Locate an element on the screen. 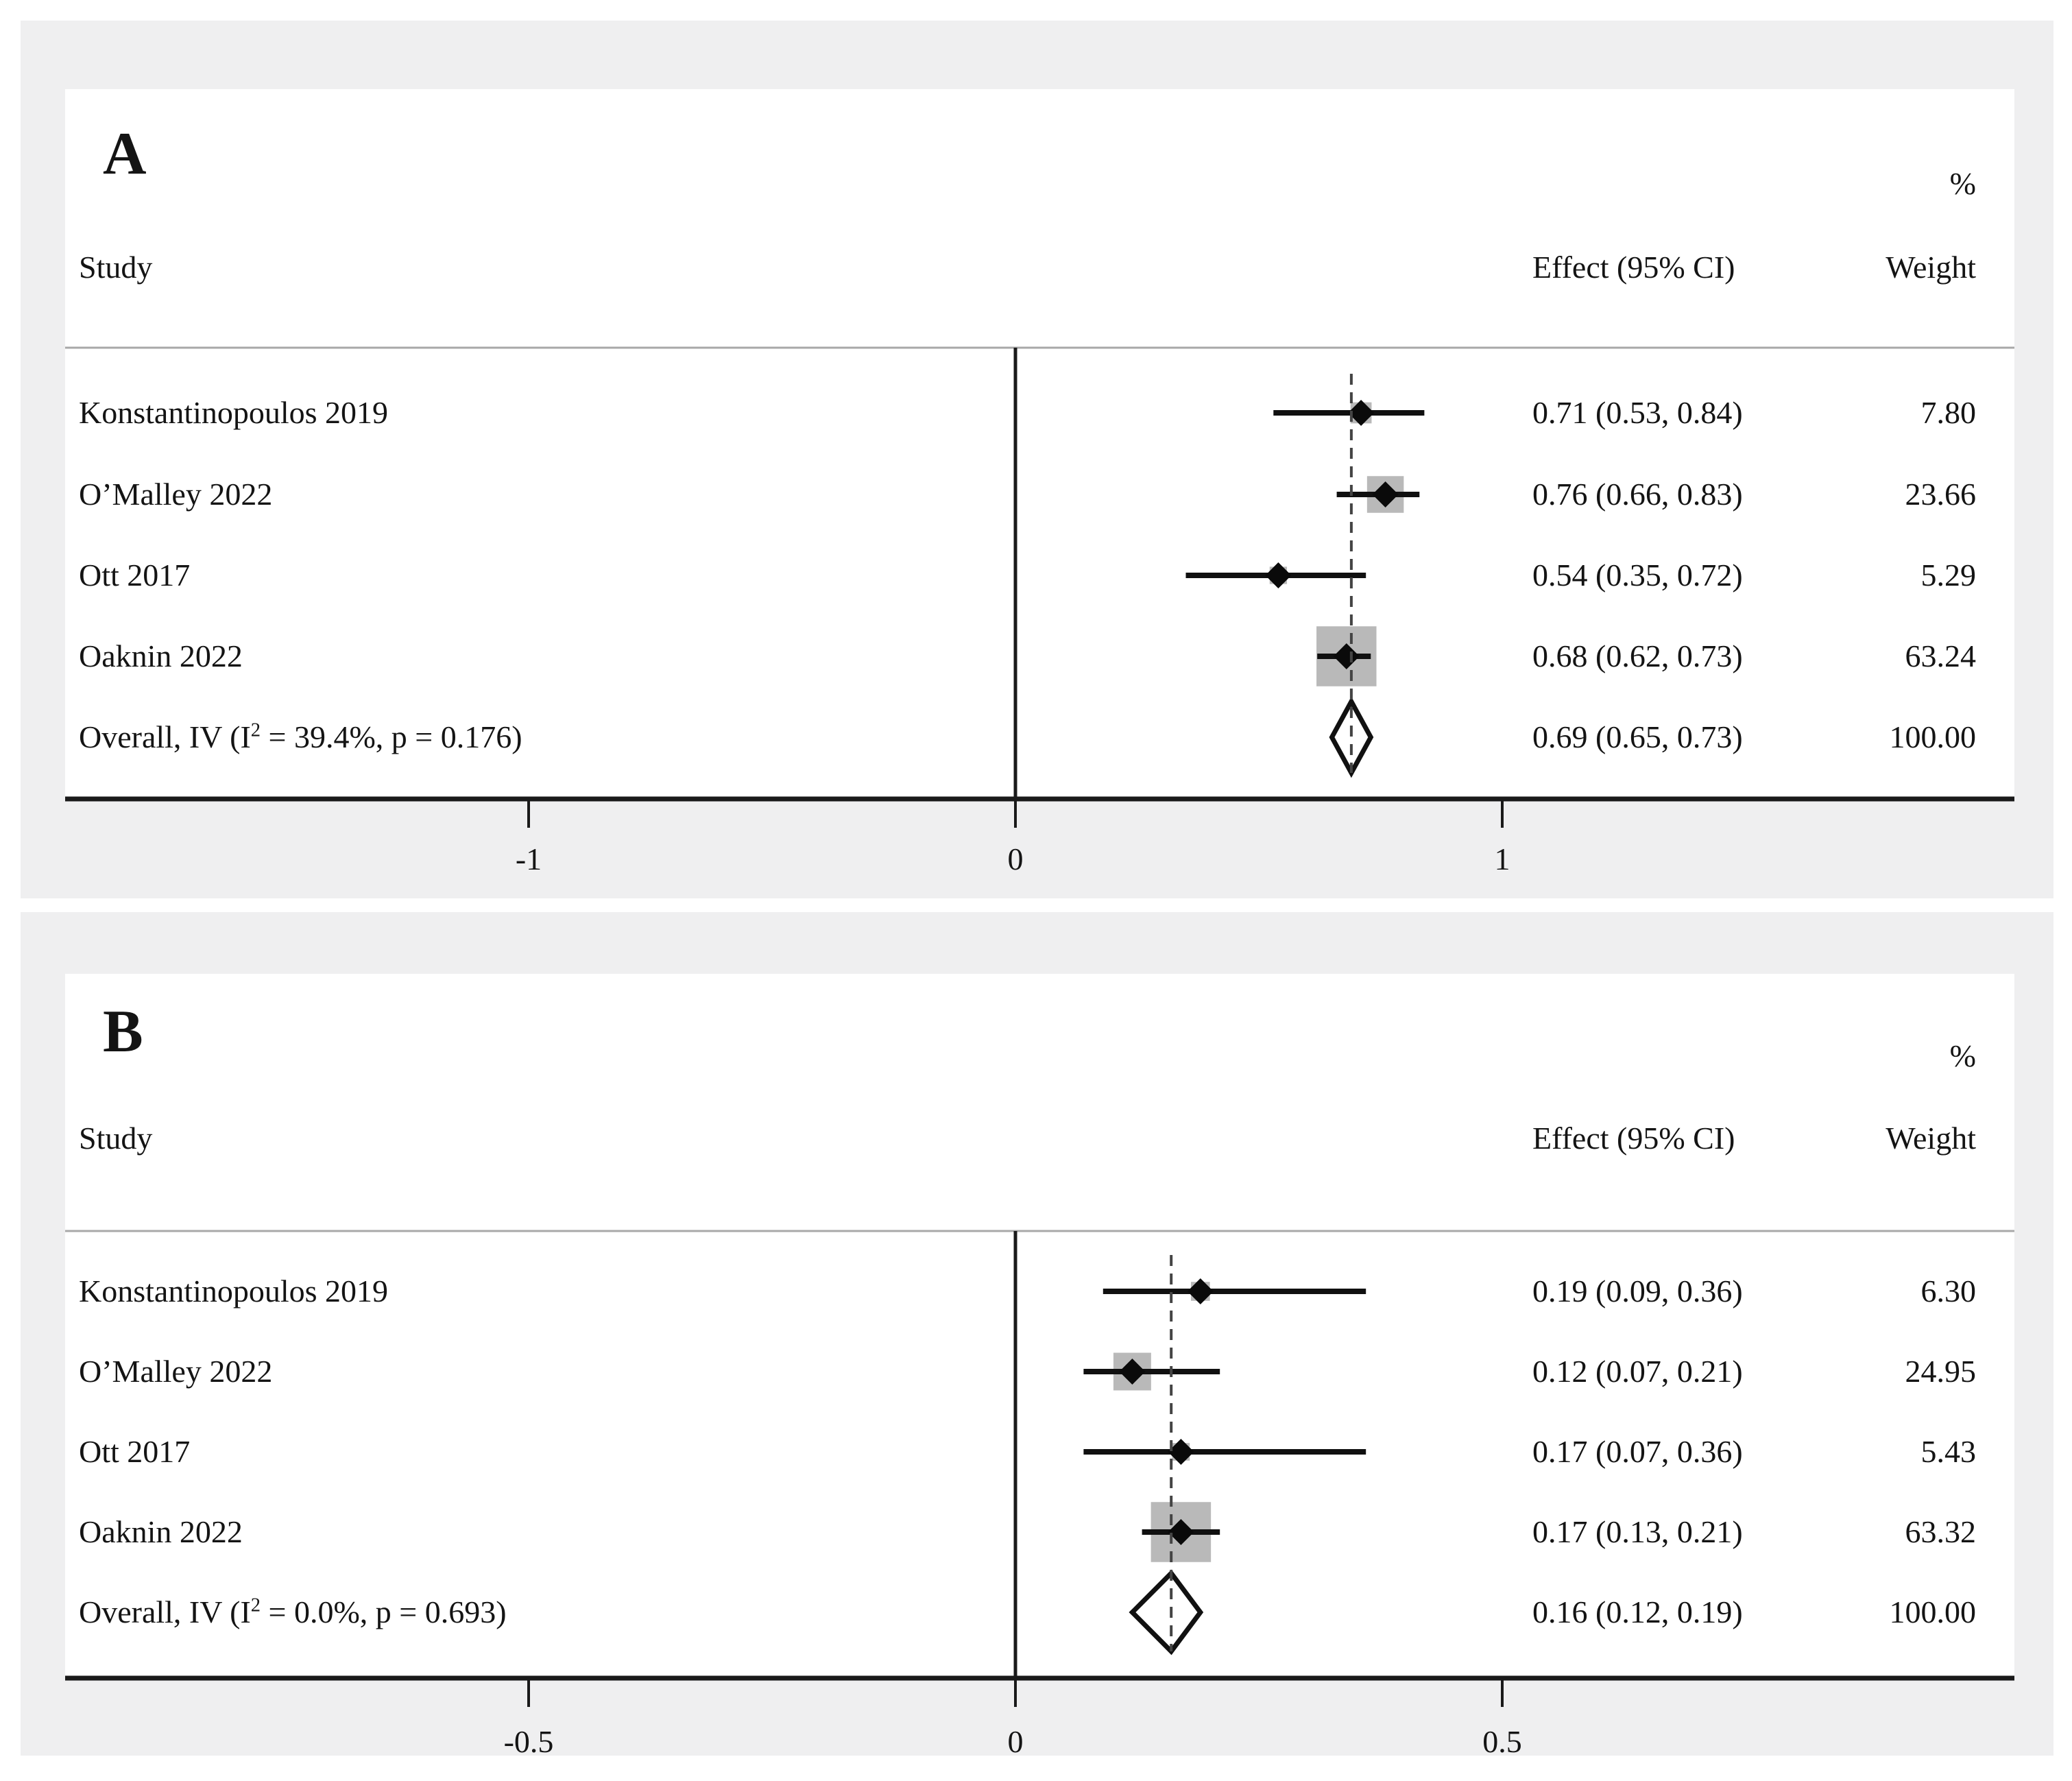 The height and width of the screenshot is (1781, 2072). overall-label: Overall, IV (I2 = 39.4%, p = 0.176) is located at coordinates (300, 737).